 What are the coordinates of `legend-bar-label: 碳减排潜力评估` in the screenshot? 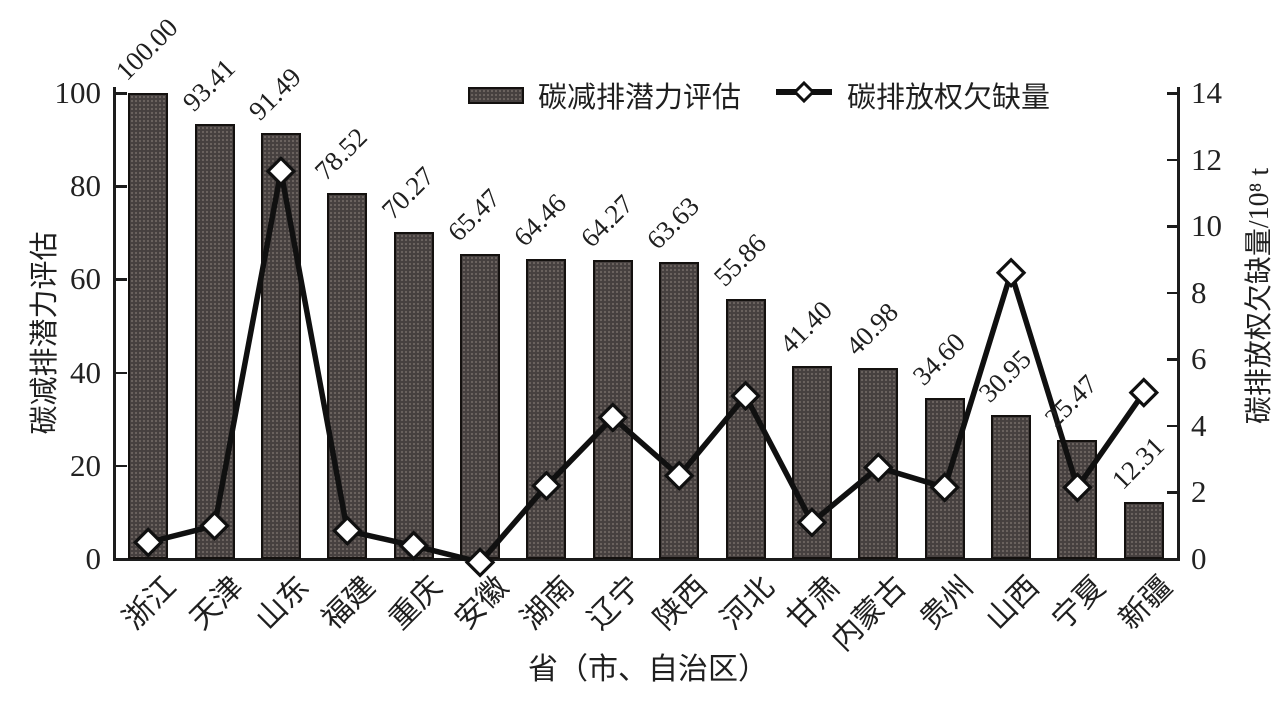 It's located at (640, 98).